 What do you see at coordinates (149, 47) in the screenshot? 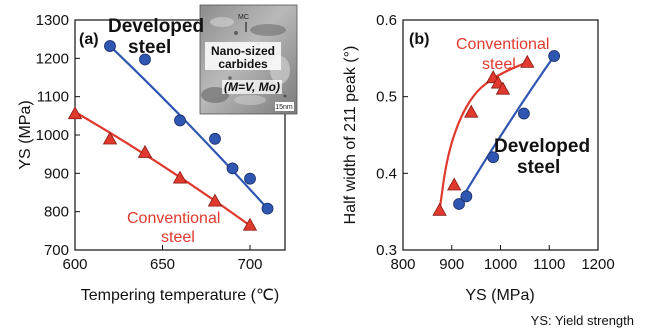
I see `series-label-developed-a-line2: steel` at bounding box center [149, 47].